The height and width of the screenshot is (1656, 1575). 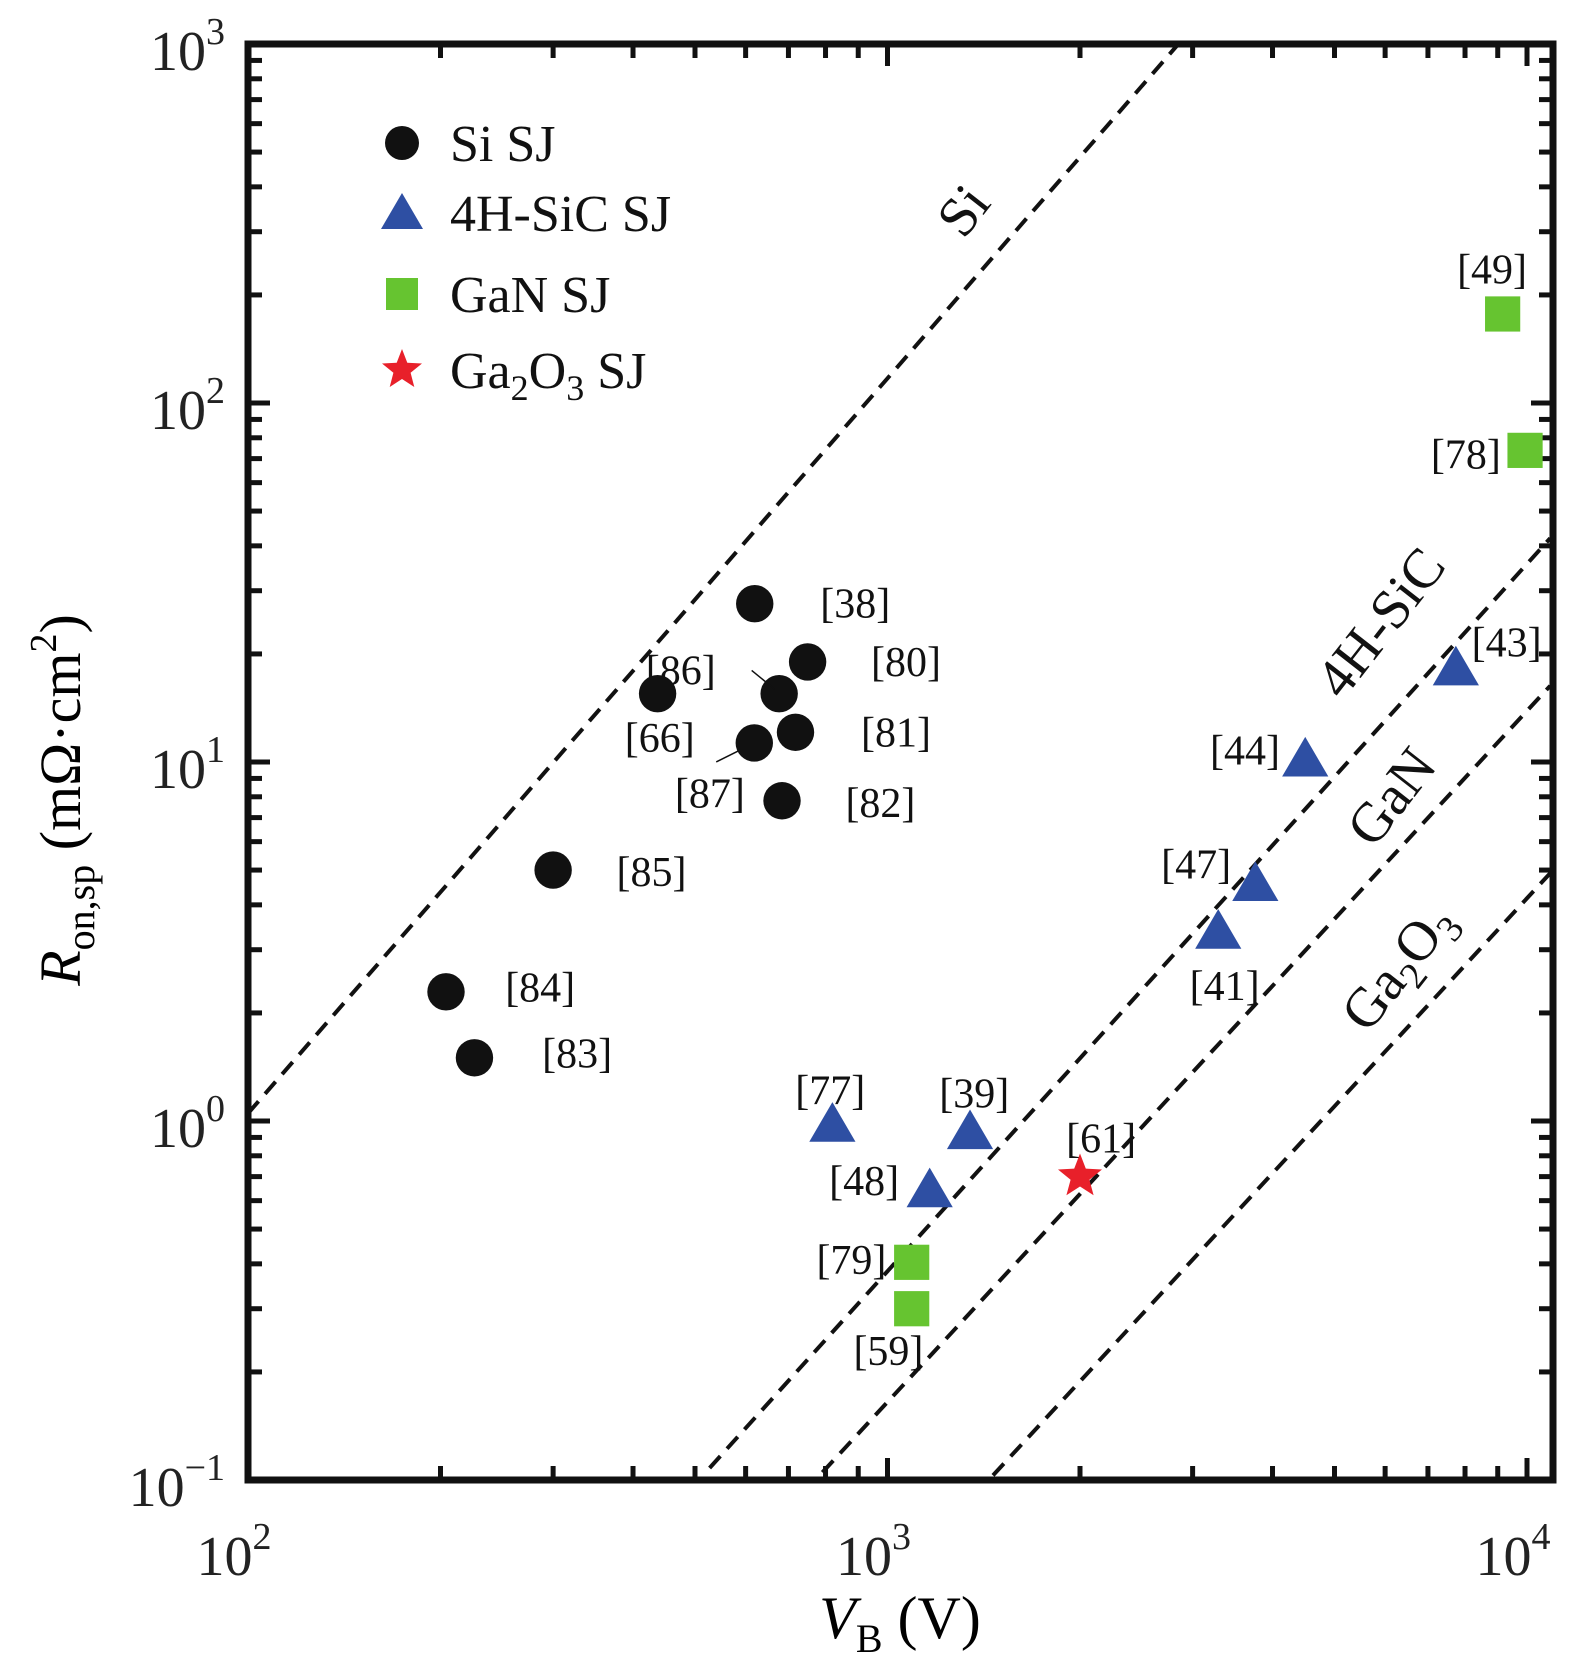 What do you see at coordinates (864, 1182) in the screenshot?
I see `point-label: [48]` at bounding box center [864, 1182].